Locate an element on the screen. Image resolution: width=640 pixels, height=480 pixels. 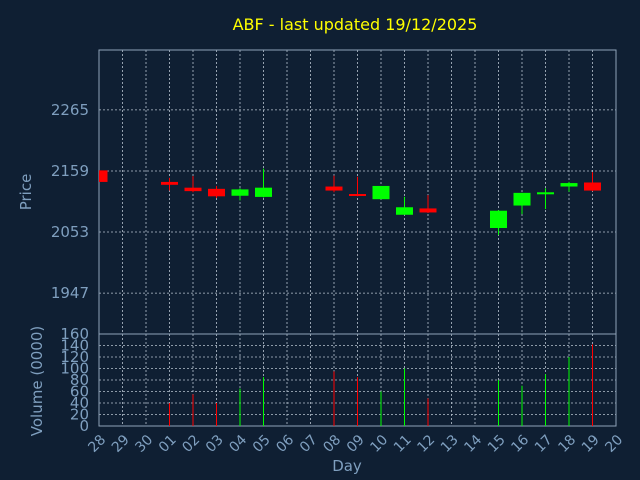
volume-tick-label: 120 is located at coordinates (74, 357).